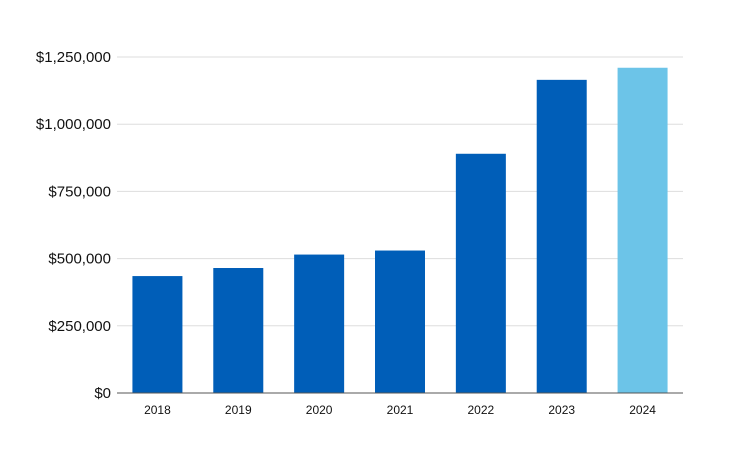 The height and width of the screenshot is (457, 729). What do you see at coordinates (157, 334) in the screenshot?
I see `bar-2018` at bounding box center [157, 334].